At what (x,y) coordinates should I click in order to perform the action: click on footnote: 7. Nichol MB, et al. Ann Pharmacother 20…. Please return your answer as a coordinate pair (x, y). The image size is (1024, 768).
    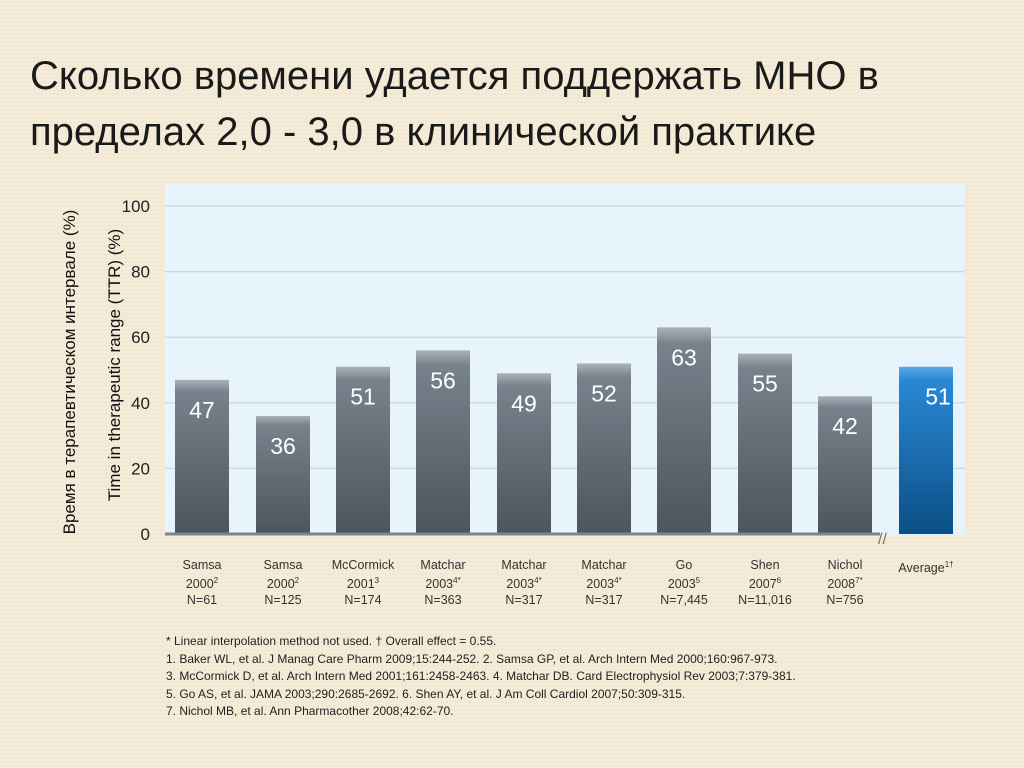
    Looking at the image, I should click on (310, 711).